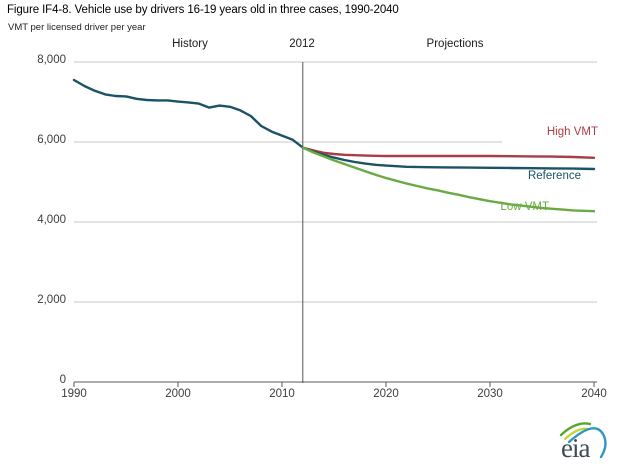 This screenshot has width=618, height=464. What do you see at coordinates (554, 176) in the screenshot?
I see `legend-reference: Reference` at bounding box center [554, 176].